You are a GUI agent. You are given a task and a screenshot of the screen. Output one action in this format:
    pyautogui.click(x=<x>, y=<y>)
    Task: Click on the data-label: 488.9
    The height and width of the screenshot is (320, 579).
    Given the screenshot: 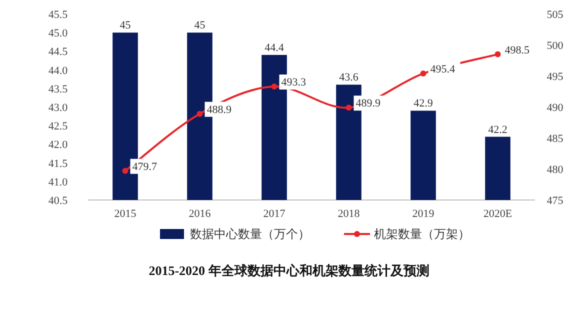 What is the action you would take?
    pyautogui.click(x=219, y=110)
    